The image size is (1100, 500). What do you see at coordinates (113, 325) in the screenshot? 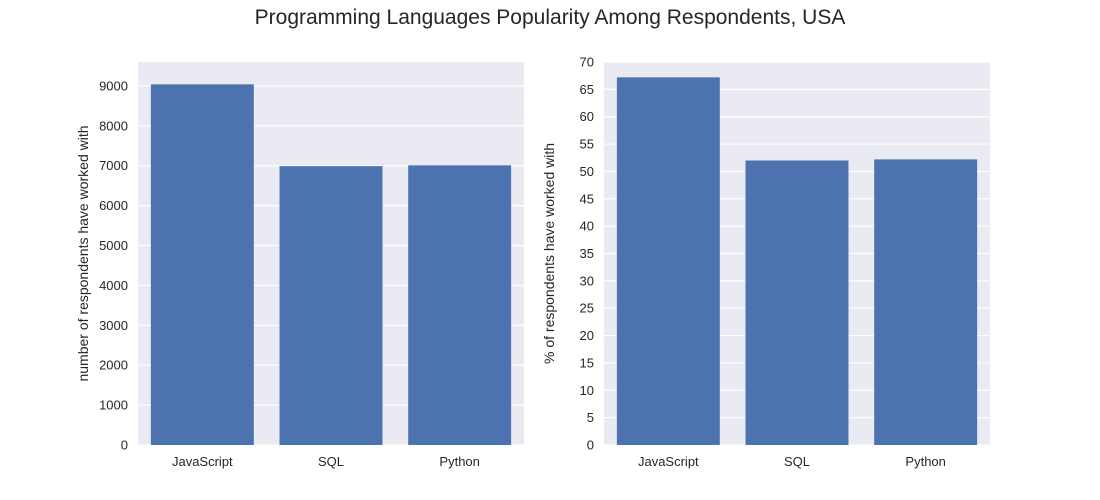
I see `count-y-tick-label: 3000` at bounding box center [113, 325].